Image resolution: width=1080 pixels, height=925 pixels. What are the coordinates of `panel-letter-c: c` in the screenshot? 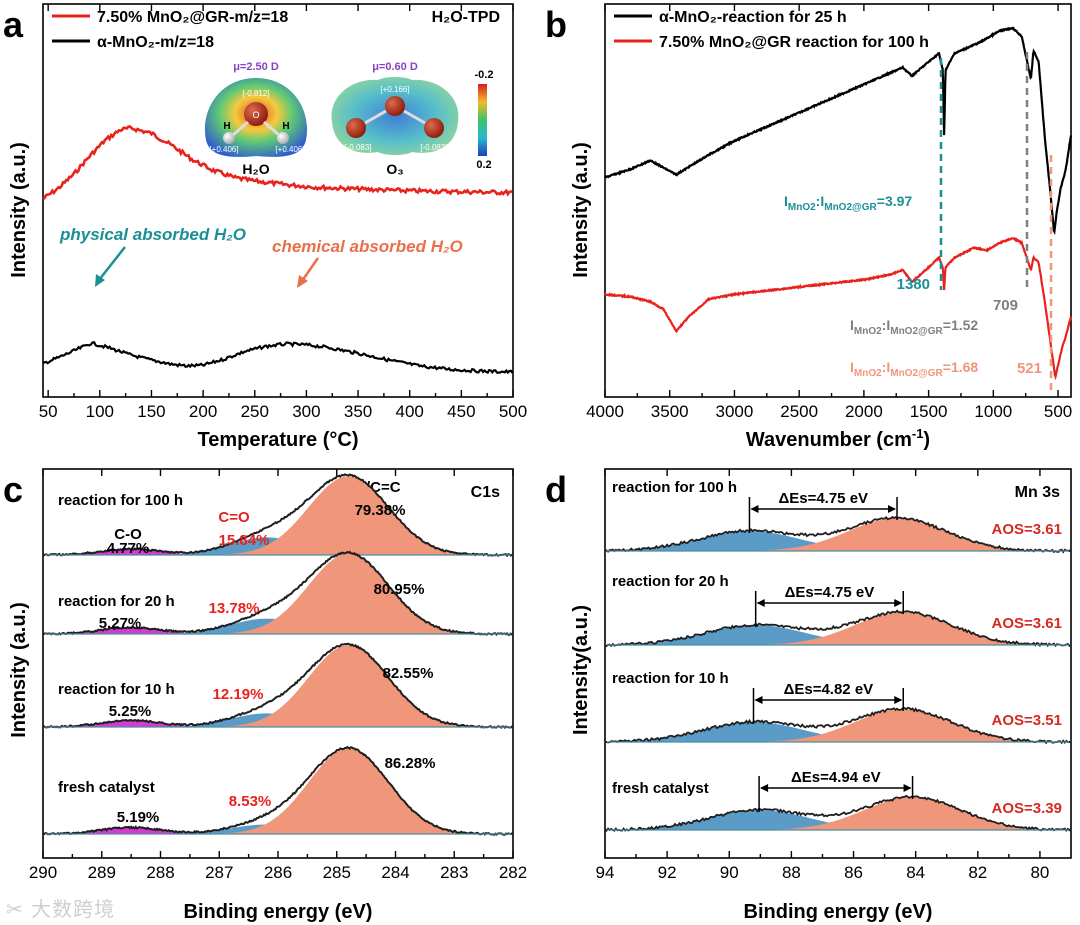 It's located at (13, 489).